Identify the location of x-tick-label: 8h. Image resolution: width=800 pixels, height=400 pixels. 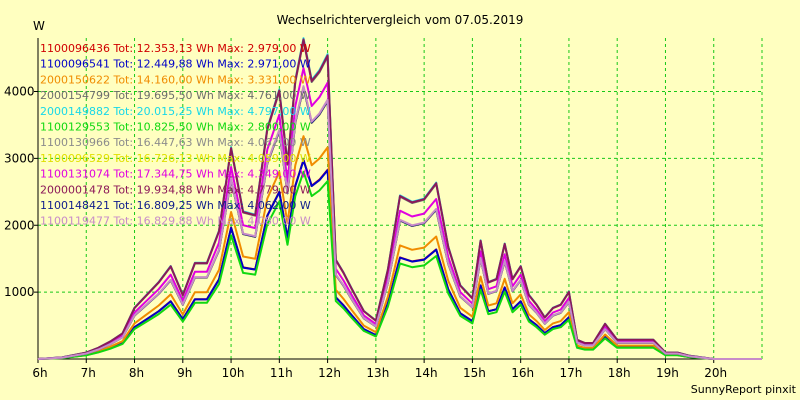
(136, 373).